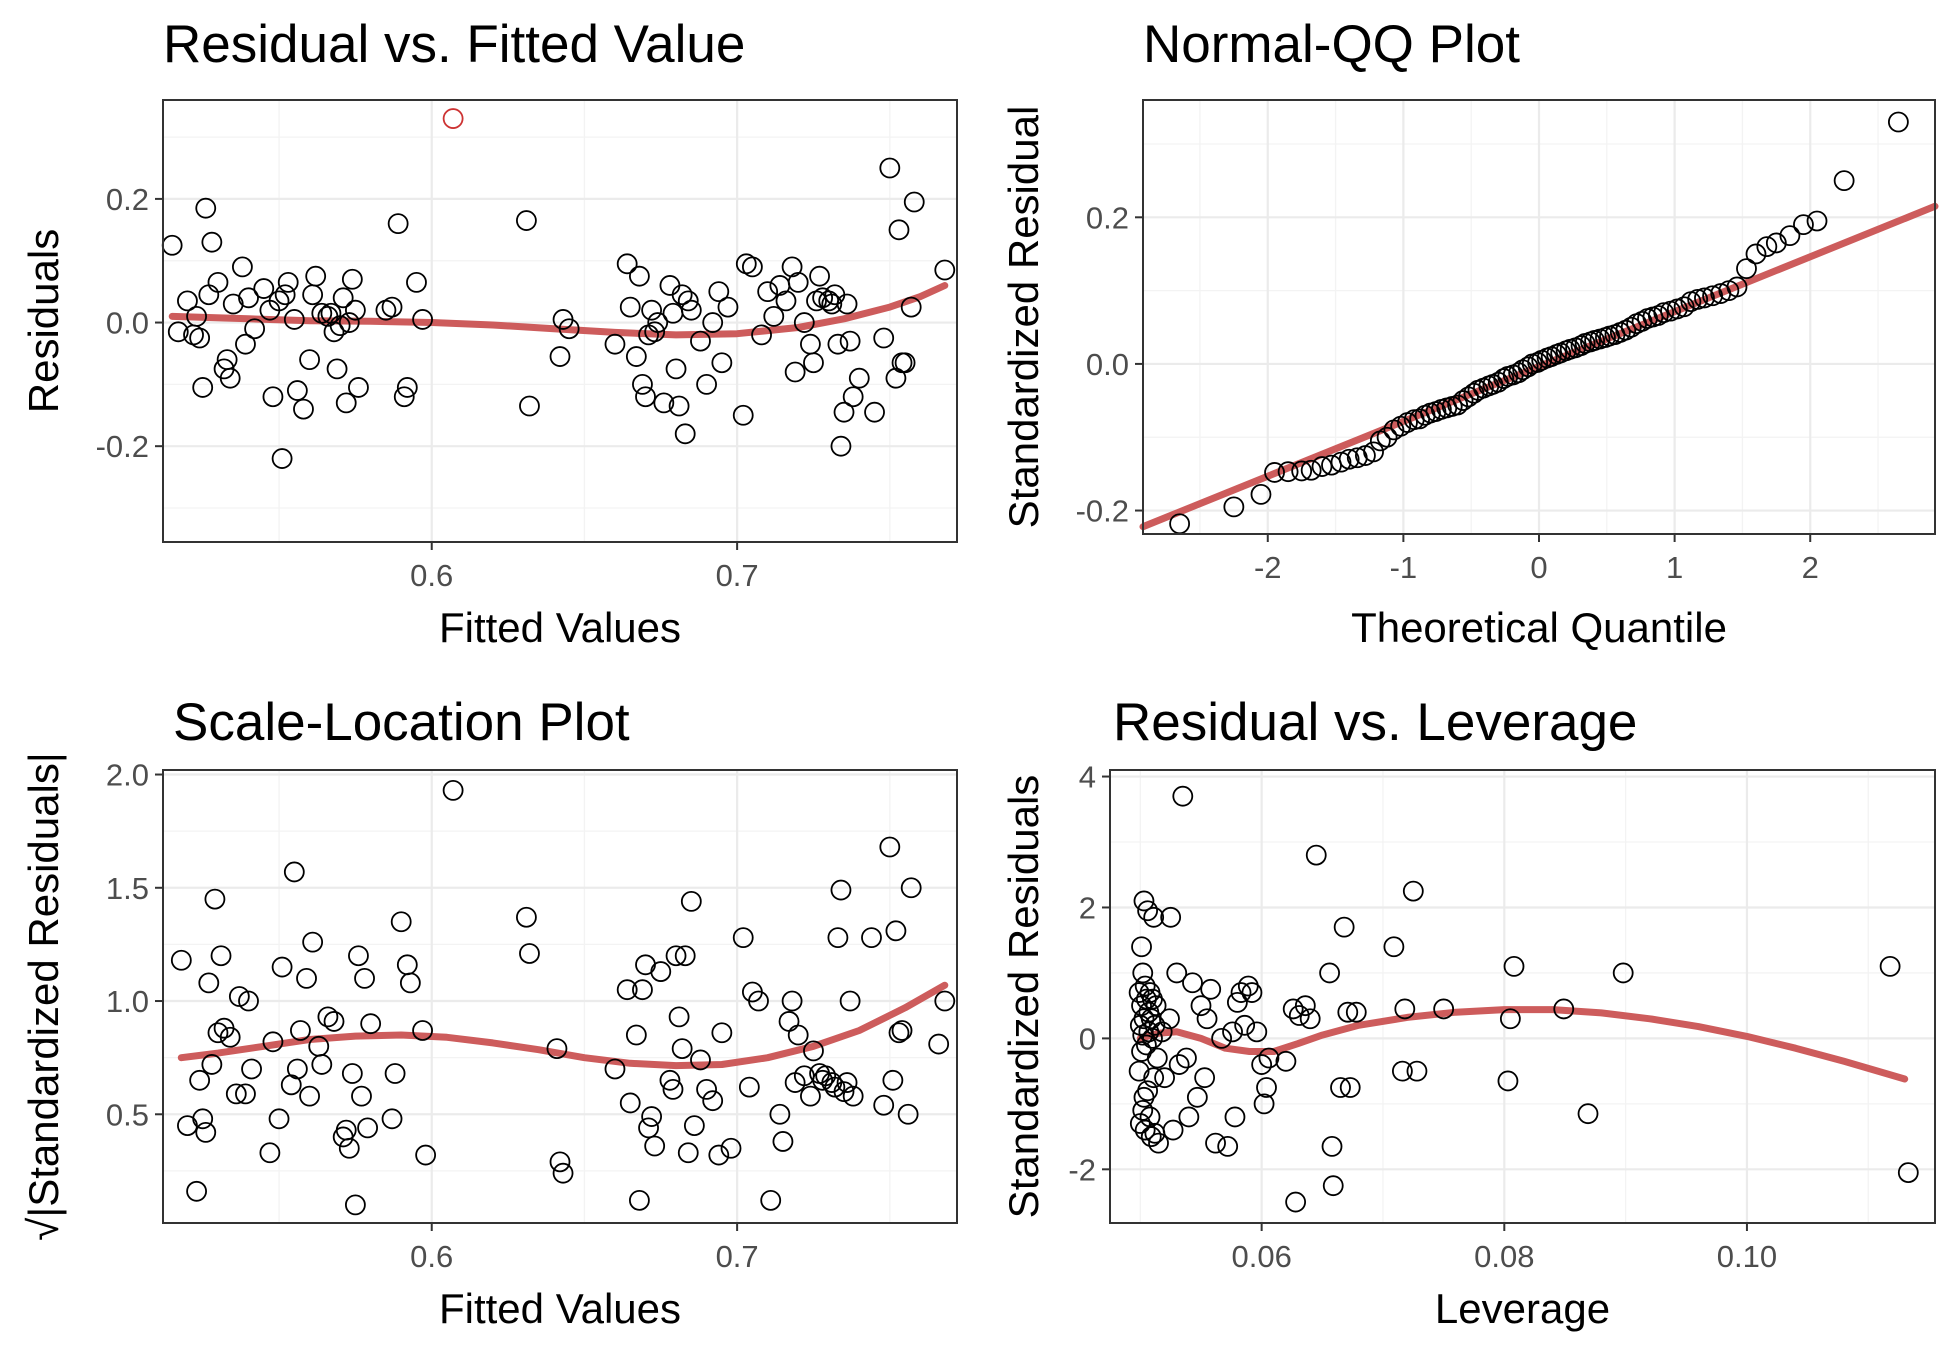  I want to click on x-axis-title: Leverage, so click(1522, 1308).